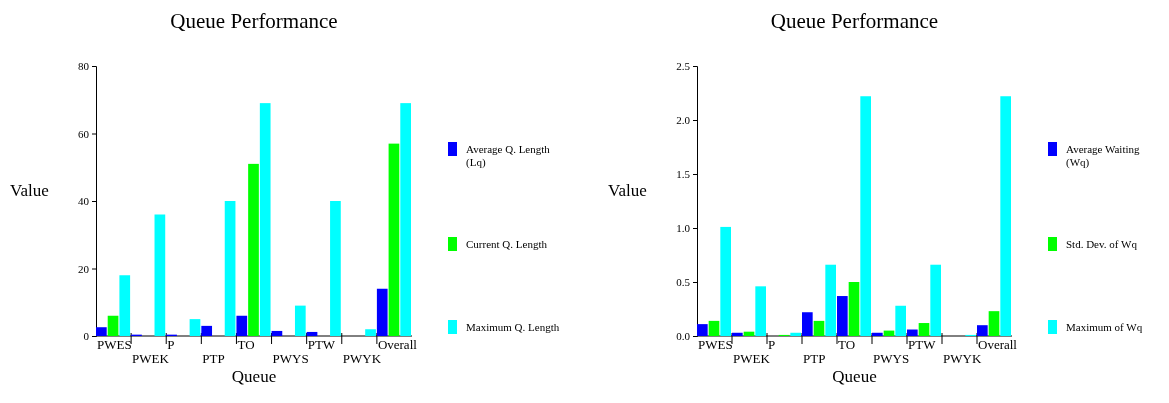 The image size is (1169, 403). What do you see at coordinates (513, 327) in the screenshot?
I see `legend-label: Maximum Q. Length` at bounding box center [513, 327].